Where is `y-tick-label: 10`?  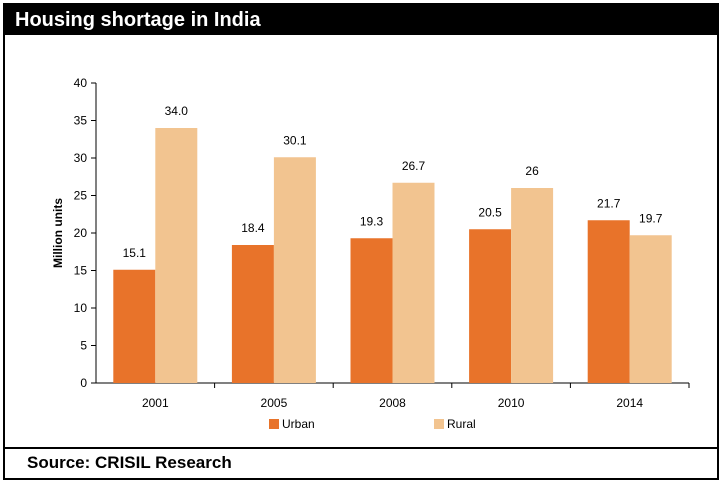
y-tick-label: 10 is located at coordinates (81, 308).